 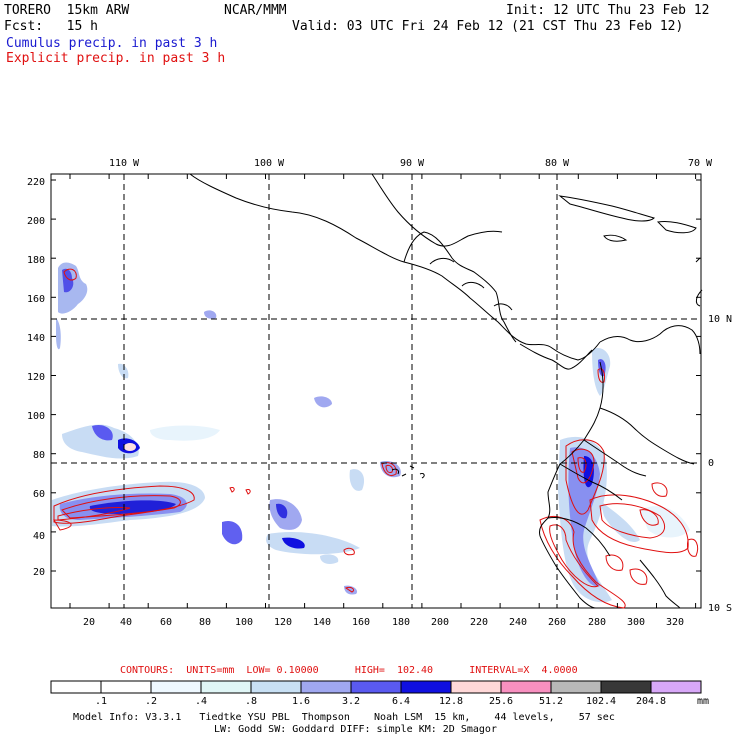 What do you see at coordinates (523, 670) in the screenshot?
I see `contour-interval: INTERVAL=X 4.0000` at bounding box center [523, 670].